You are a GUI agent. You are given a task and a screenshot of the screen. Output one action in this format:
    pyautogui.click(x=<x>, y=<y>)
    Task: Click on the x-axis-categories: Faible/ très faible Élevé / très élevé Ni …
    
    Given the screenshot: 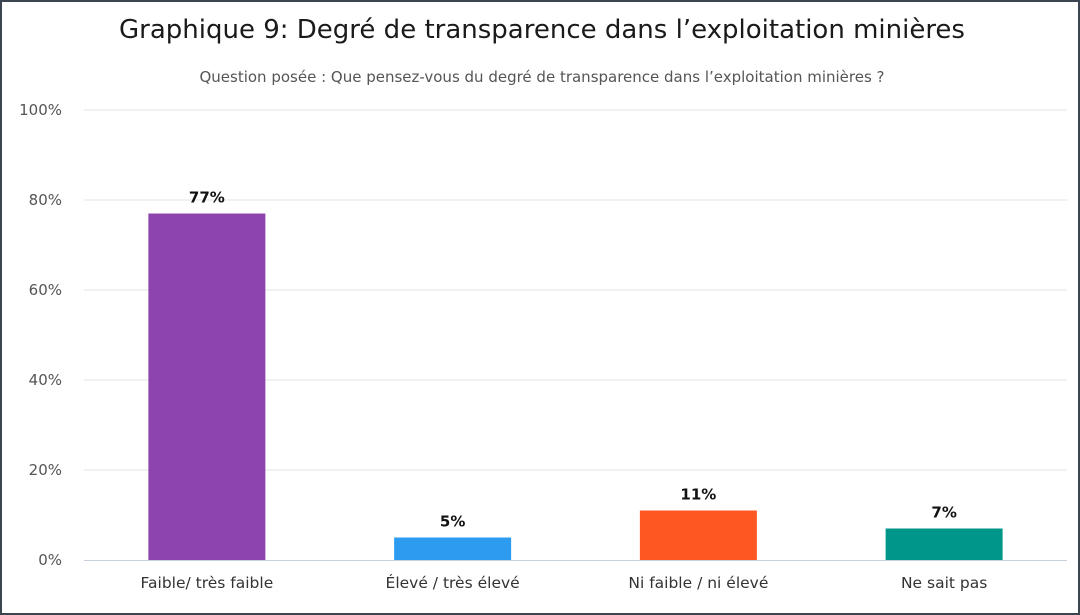 What is the action you would take?
    pyautogui.click(x=564, y=582)
    